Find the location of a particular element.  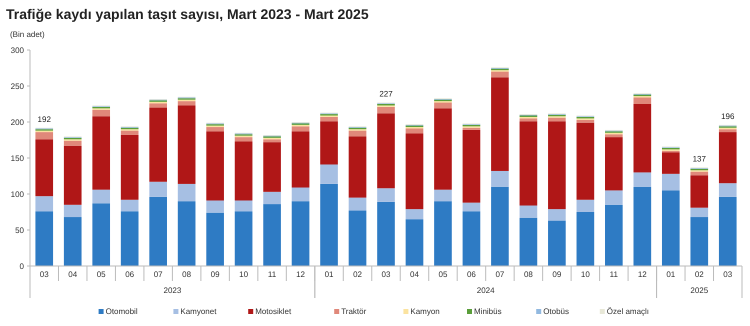

legend-label: Otomobil is located at coordinates (122, 311).